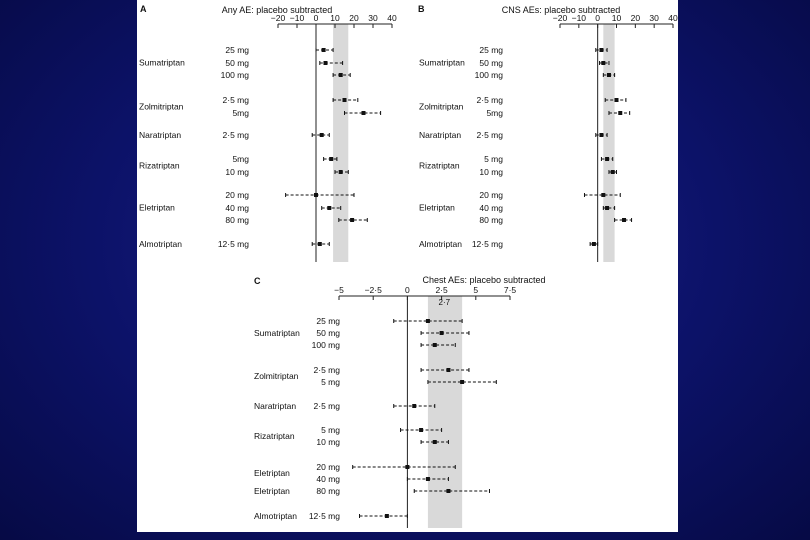 Image resolution: width=810 pixels, height=540 pixels. Describe the element at coordinates (330, 430) in the screenshot. I see `dose-label: 5 mg` at that location.